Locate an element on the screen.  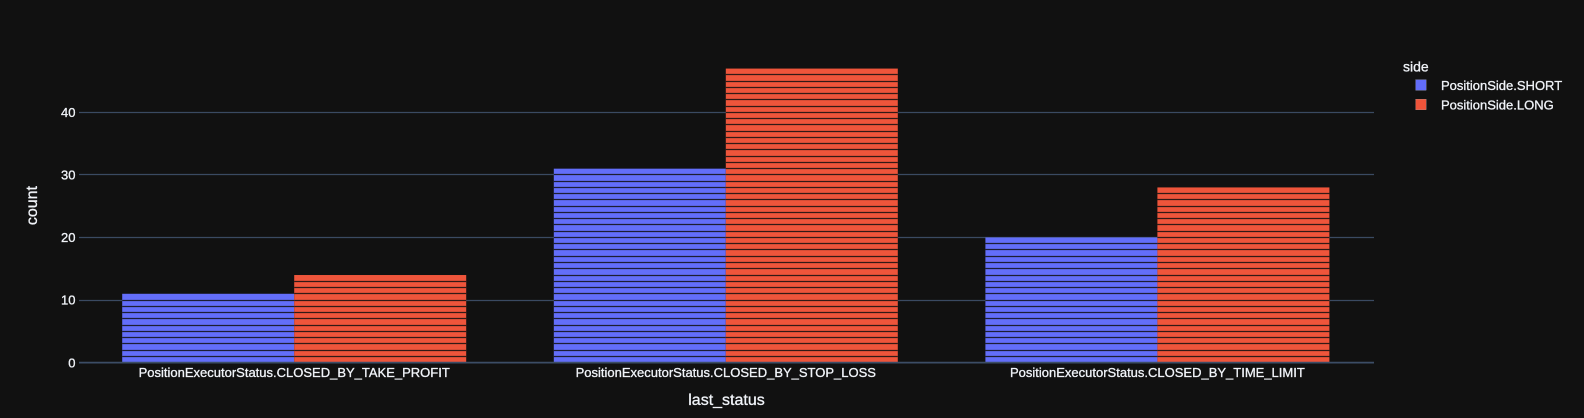
svg-text: count is located at coordinates (32, 205).